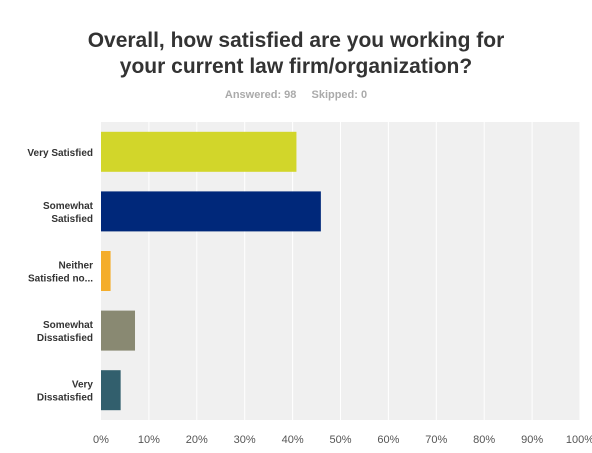  What do you see at coordinates (149, 440) in the screenshot?
I see `x-tick-label: 10%` at bounding box center [149, 440].